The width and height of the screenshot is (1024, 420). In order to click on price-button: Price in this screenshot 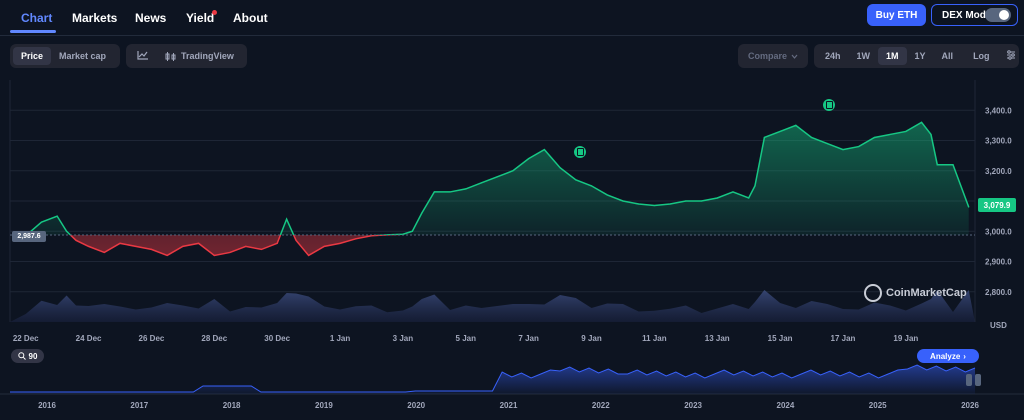, I will do `click(32, 56)`.